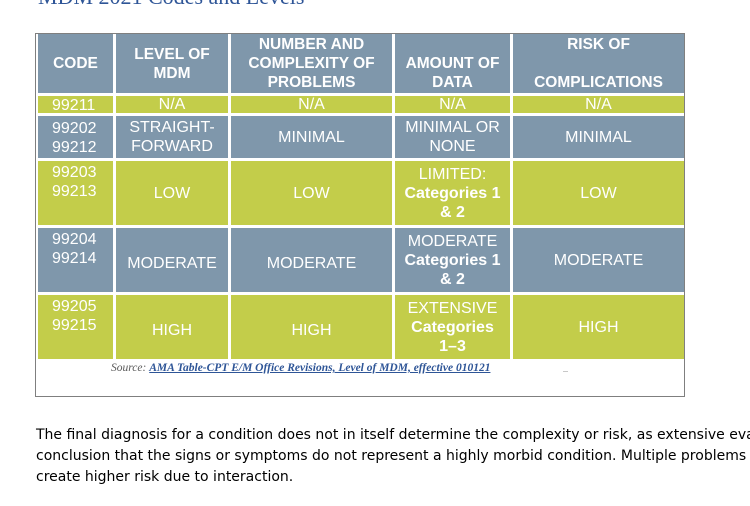 This screenshot has width=750, height=506. What do you see at coordinates (311, 327) in the screenshot?
I see `row-99205-number: HIGH` at bounding box center [311, 327].